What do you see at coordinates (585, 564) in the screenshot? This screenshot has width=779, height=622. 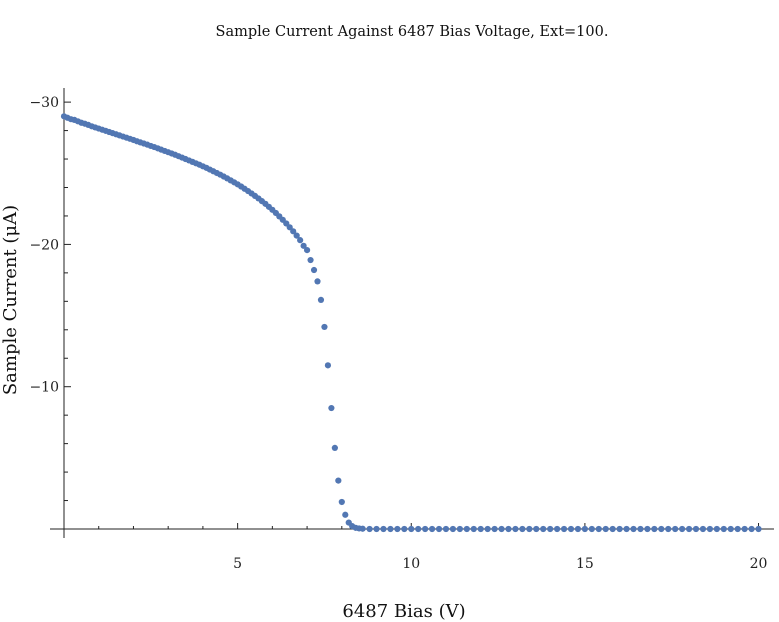 I see `x-tick-label: 15` at bounding box center [585, 564].